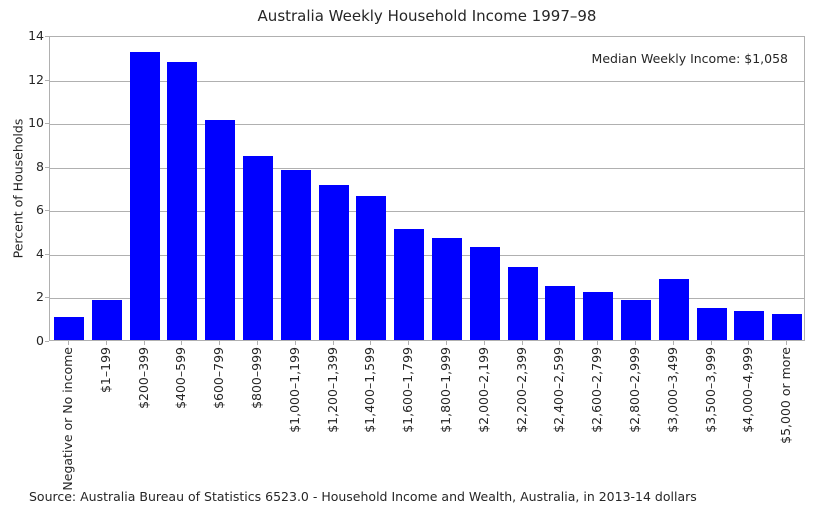 This screenshot has width=819, height=512. I want to click on x-tick-label: $200–399, so click(143, 378).